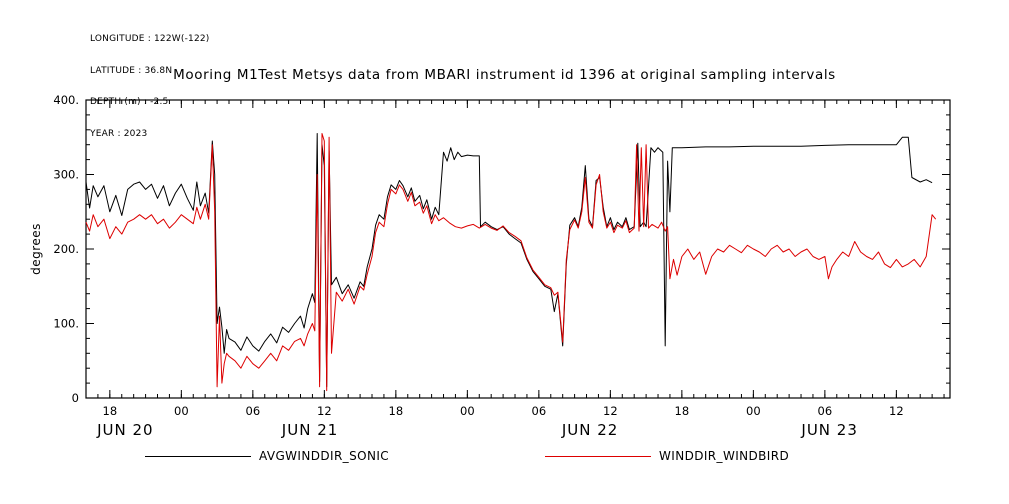  Describe the element at coordinates (119, 133) in the screenshot. I see `year-text: YEAR : 2023` at that location.